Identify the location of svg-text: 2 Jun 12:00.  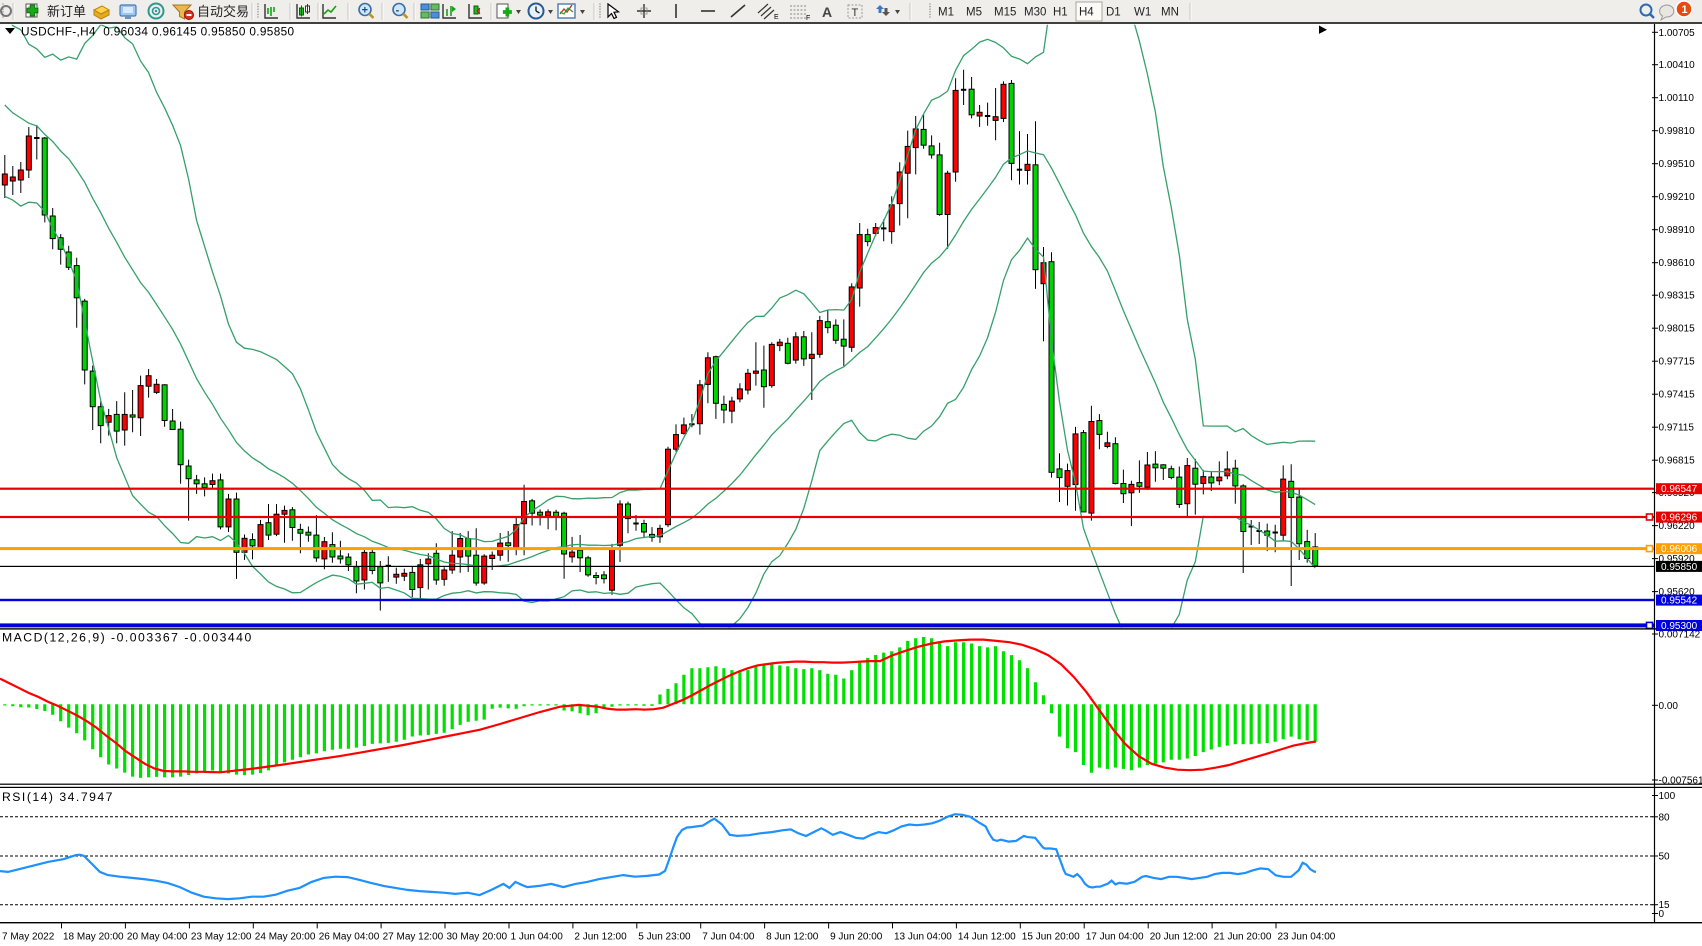
(600, 937).